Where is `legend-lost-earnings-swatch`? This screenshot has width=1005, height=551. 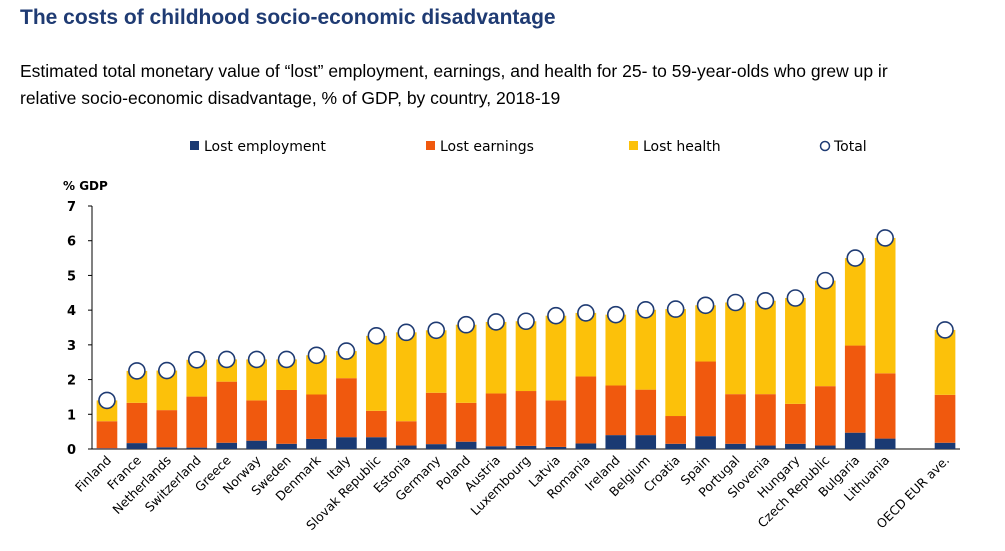
legend-lost-earnings-swatch is located at coordinates (430, 145).